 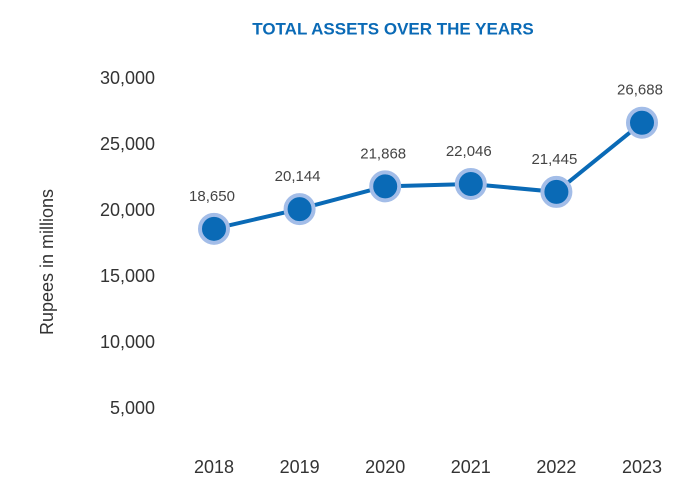 I want to click on y-tick-label: 25,000, so click(x=127, y=144).